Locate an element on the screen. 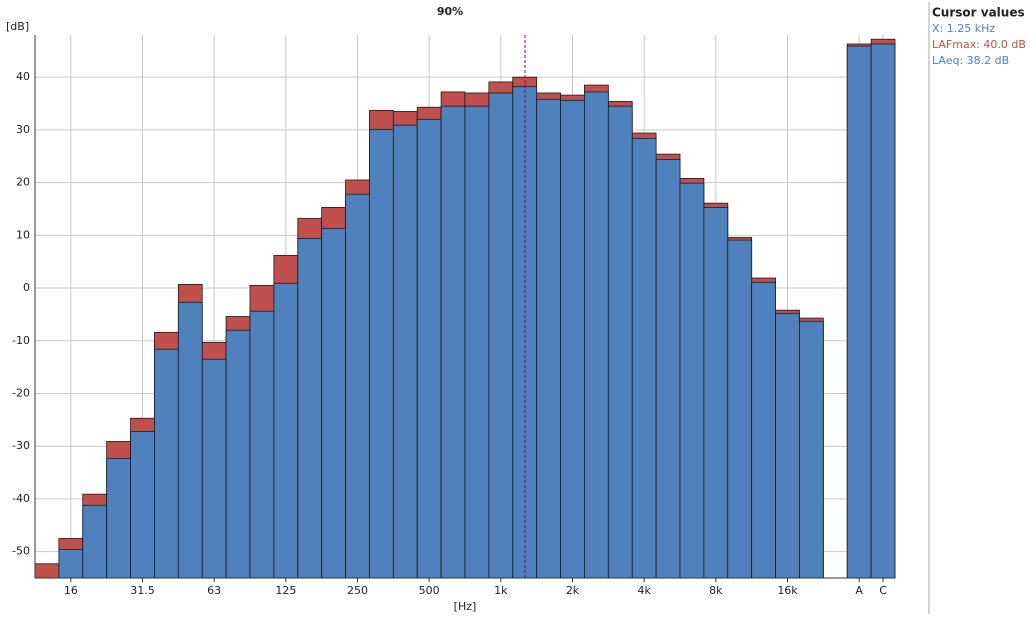 The image size is (1034, 622). x-tick-label: 16k is located at coordinates (787, 590).